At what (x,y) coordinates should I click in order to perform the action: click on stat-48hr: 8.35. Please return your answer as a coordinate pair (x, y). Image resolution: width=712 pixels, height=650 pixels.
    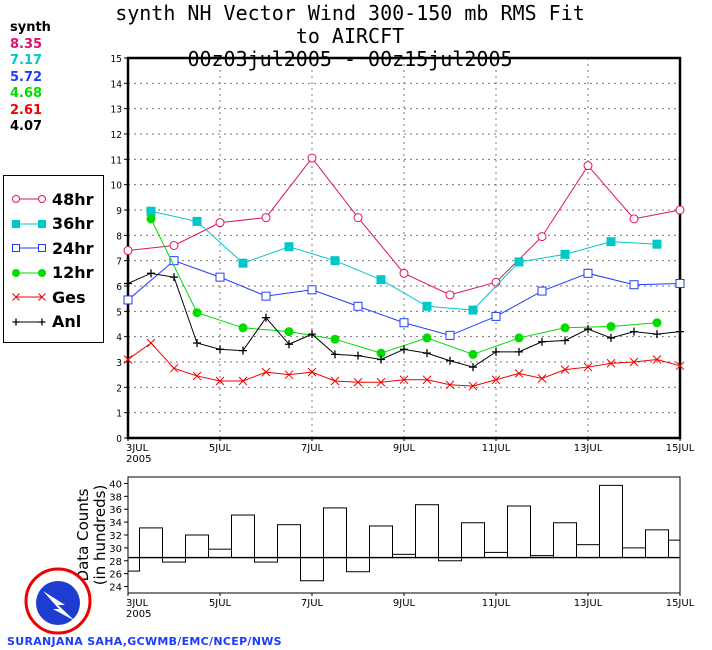
    Looking at the image, I should click on (26, 44).